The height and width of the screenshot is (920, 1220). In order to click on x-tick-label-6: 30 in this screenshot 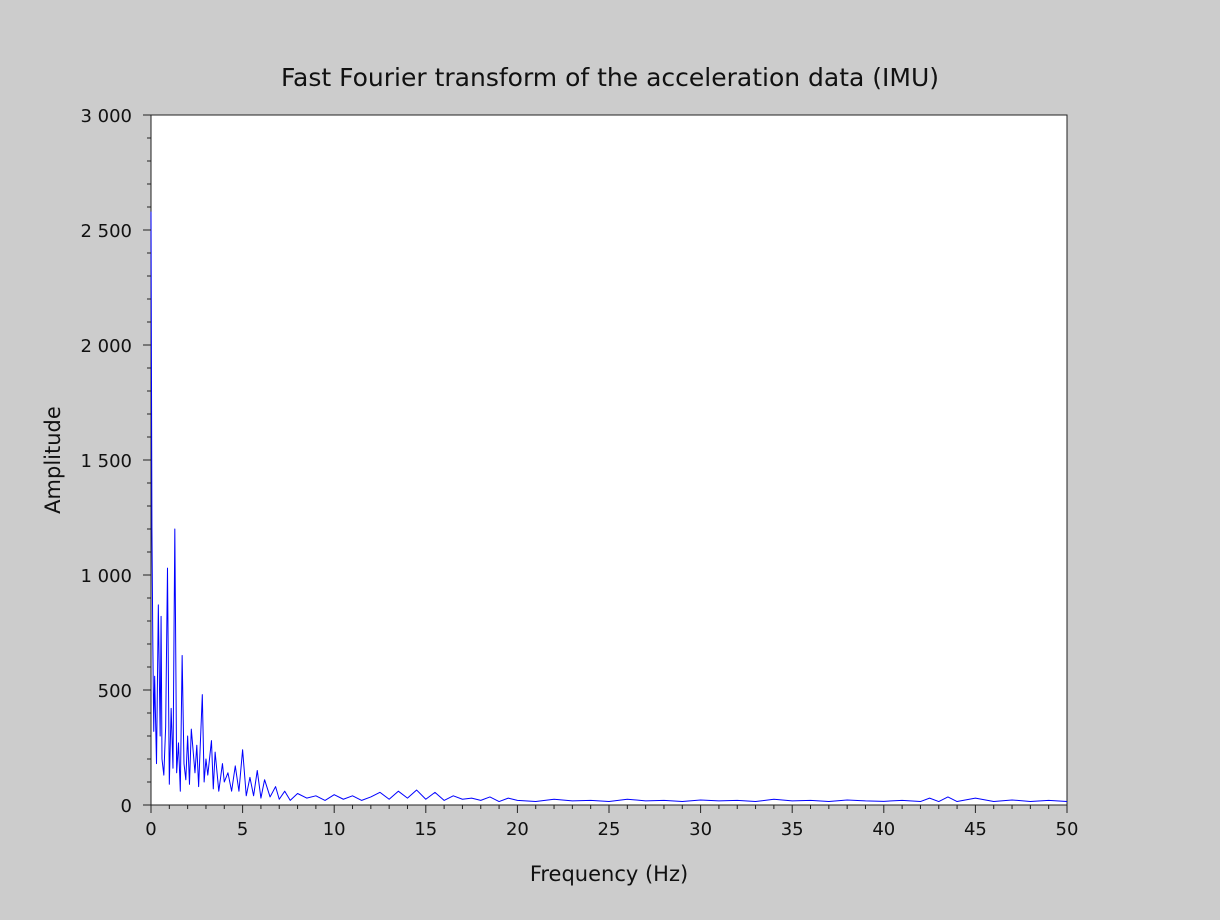, I will do `click(700, 829)`.